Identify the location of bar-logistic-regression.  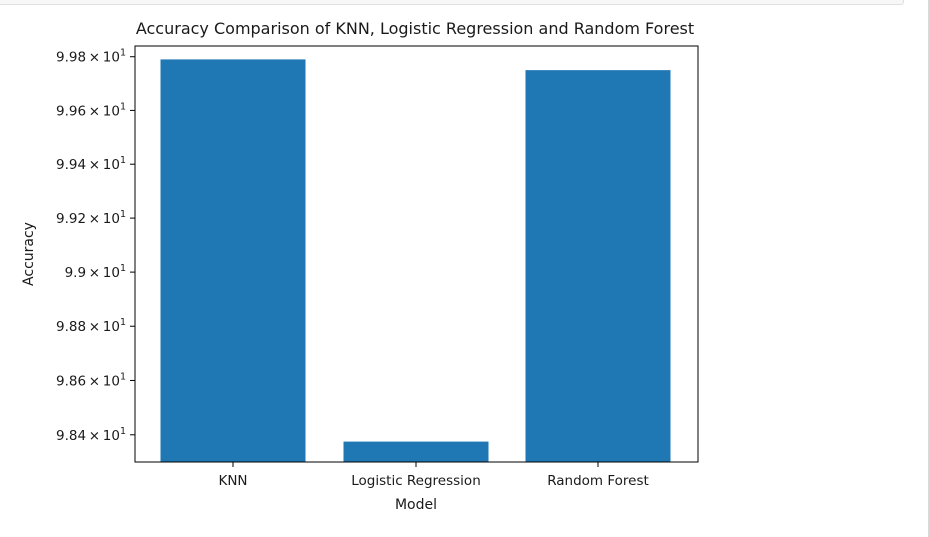
(416, 451).